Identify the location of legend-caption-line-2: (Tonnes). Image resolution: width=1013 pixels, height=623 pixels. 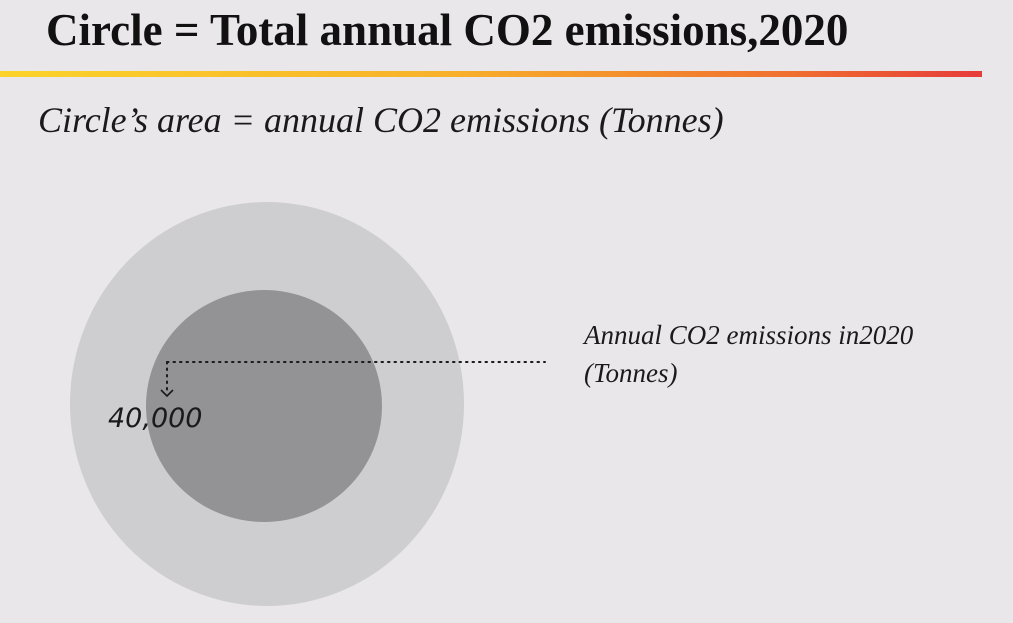
(631, 373).